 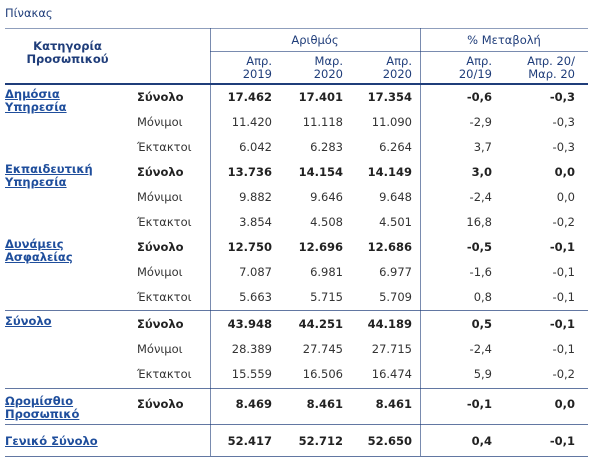 What do you see at coordinates (479, 222) in the screenshot?
I see `cell: 16,8` at bounding box center [479, 222].